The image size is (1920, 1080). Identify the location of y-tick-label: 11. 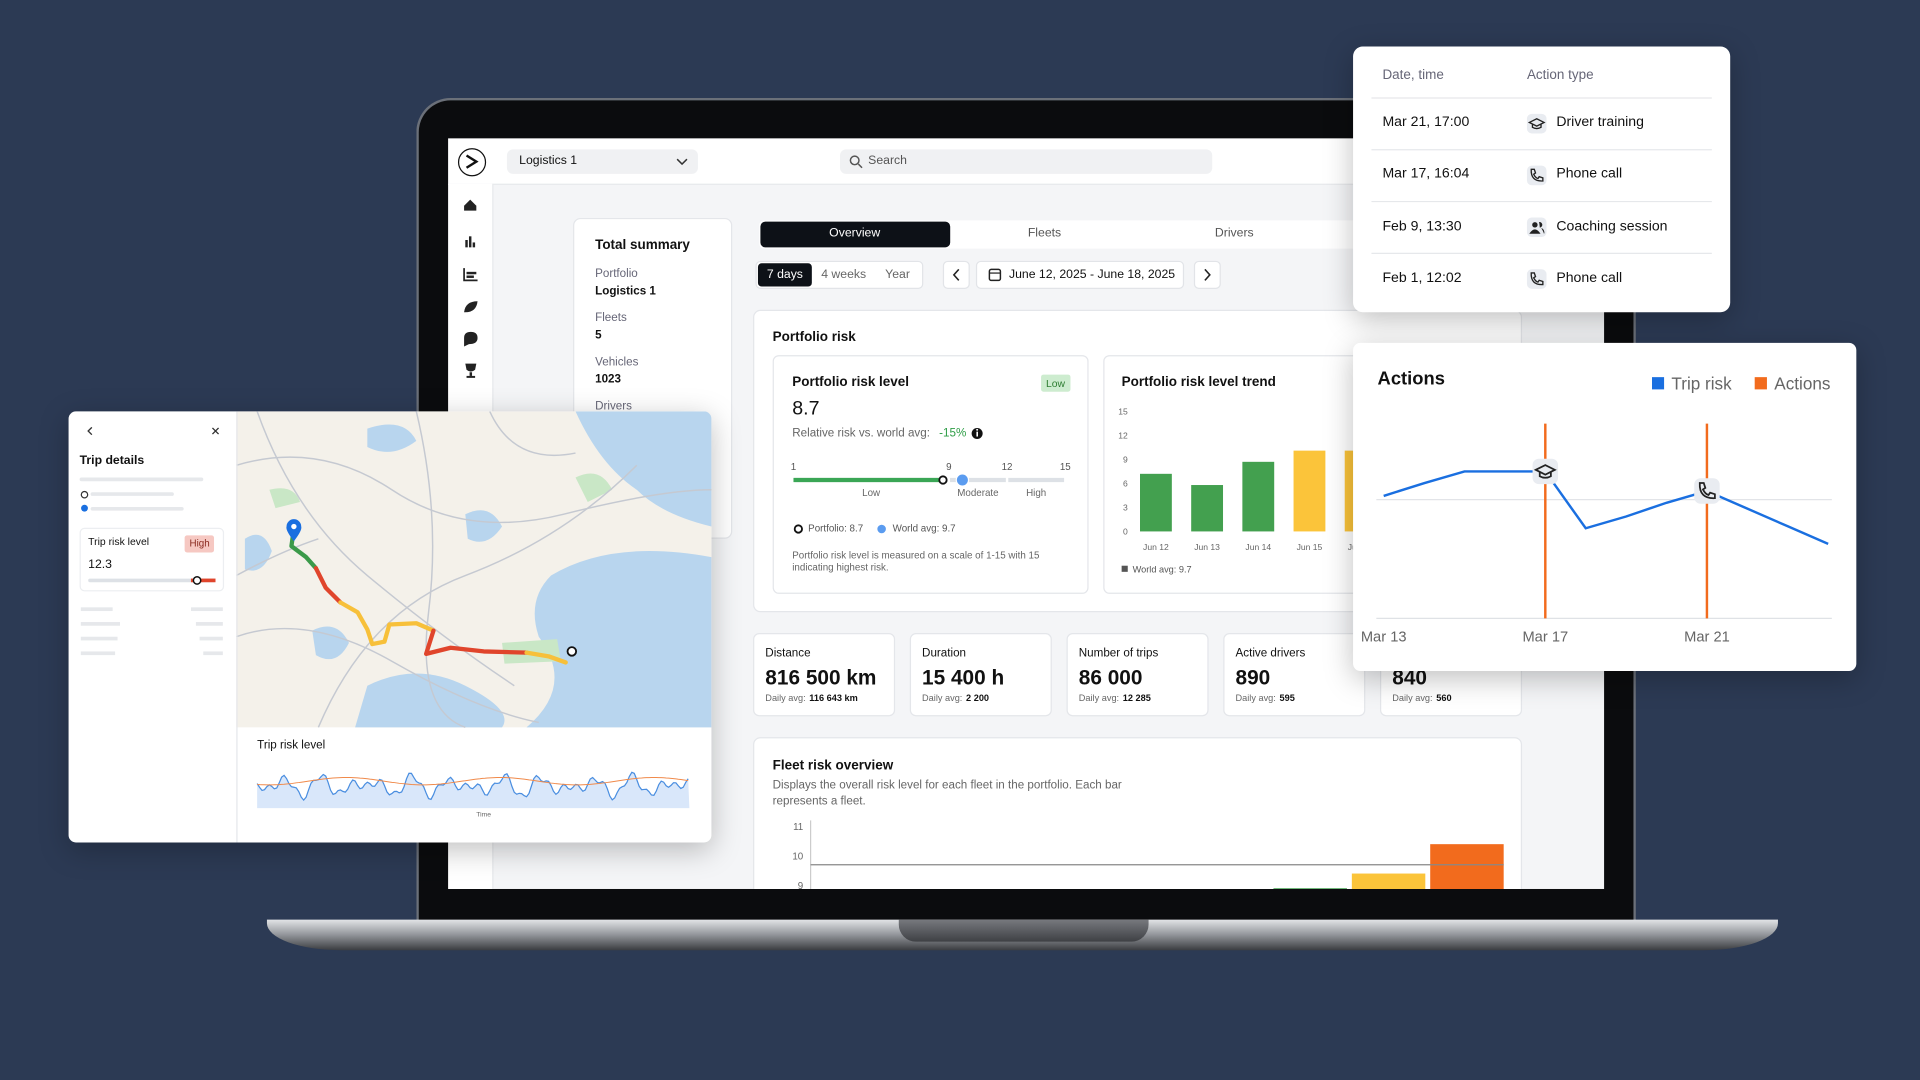
(798, 827).